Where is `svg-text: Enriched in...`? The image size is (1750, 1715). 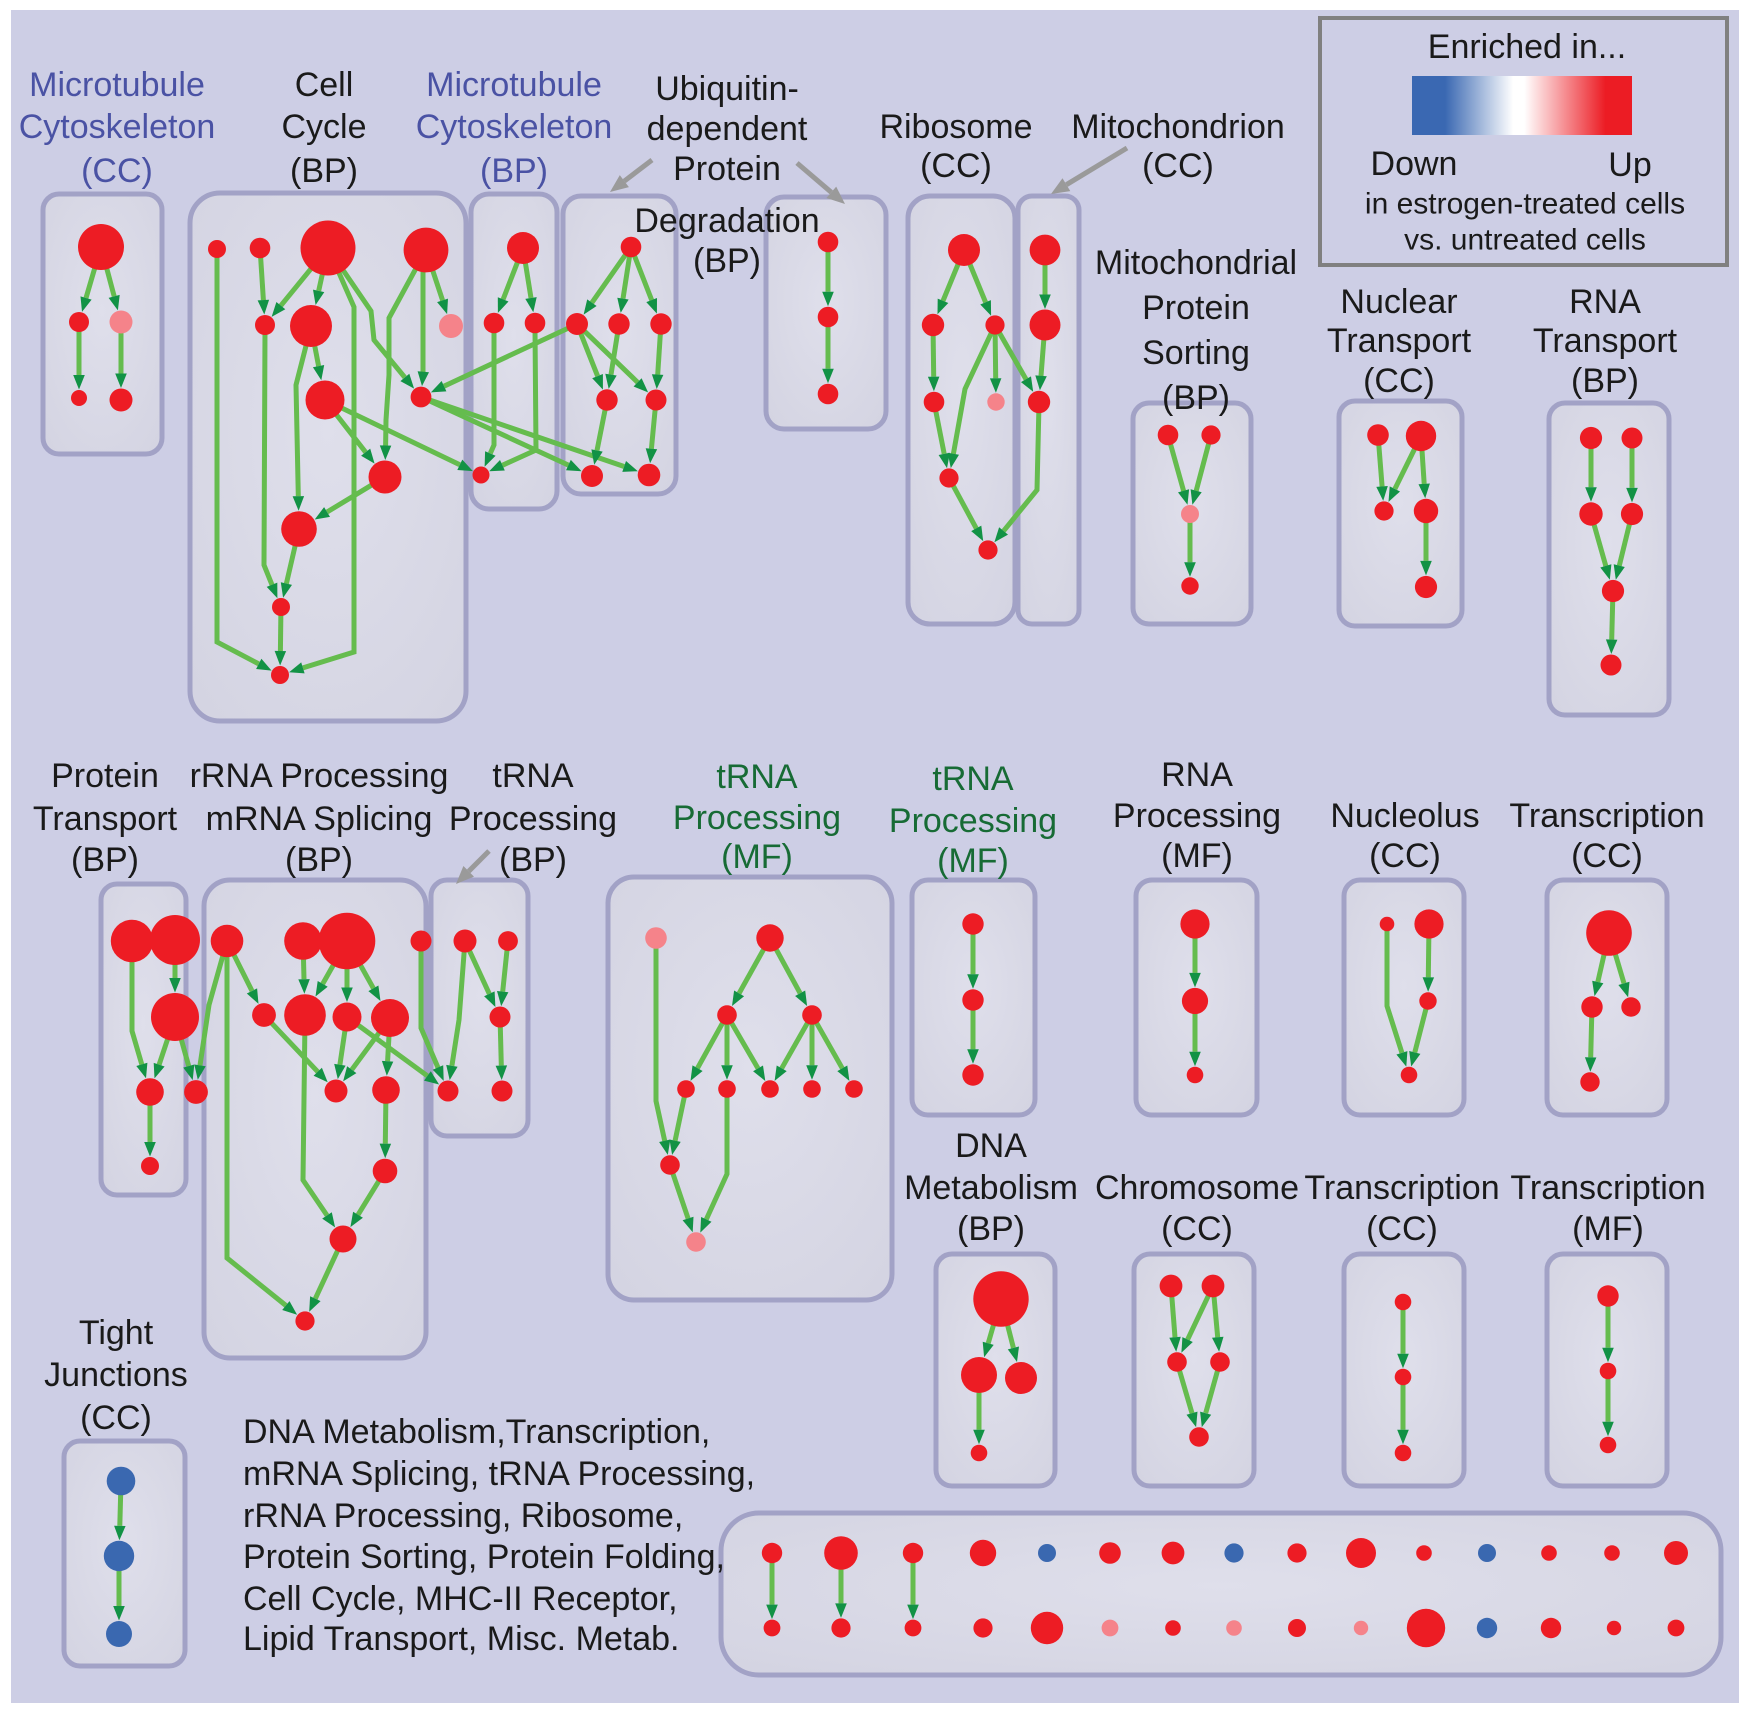 svg-text: Enriched in... is located at coordinates (1527, 47).